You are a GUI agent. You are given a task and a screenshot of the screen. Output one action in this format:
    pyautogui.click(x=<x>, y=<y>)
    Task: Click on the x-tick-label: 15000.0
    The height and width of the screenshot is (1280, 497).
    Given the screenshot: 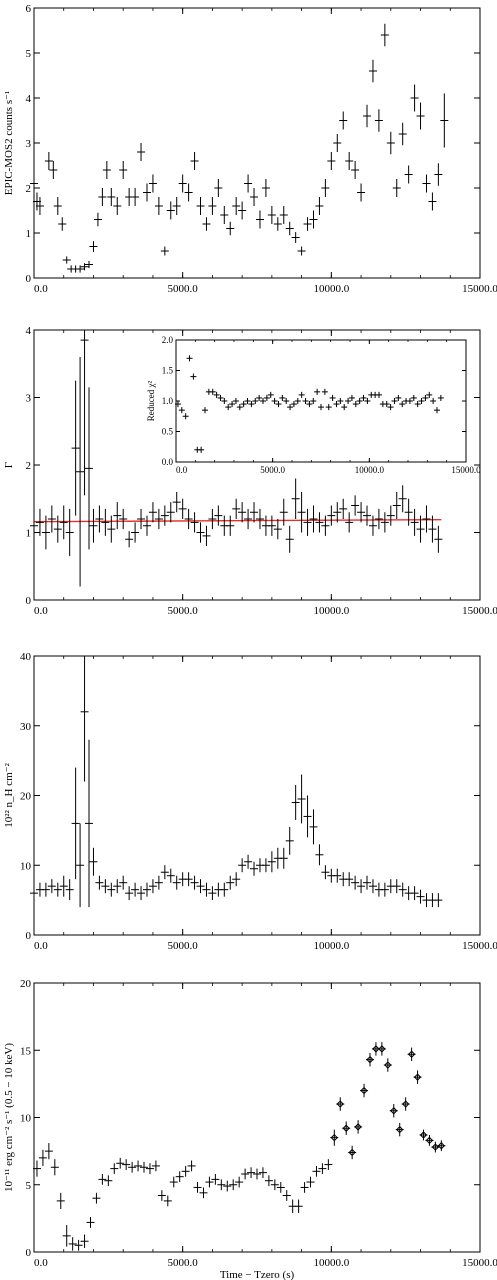 What is the action you would take?
    pyautogui.click(x=479, y=289)
    